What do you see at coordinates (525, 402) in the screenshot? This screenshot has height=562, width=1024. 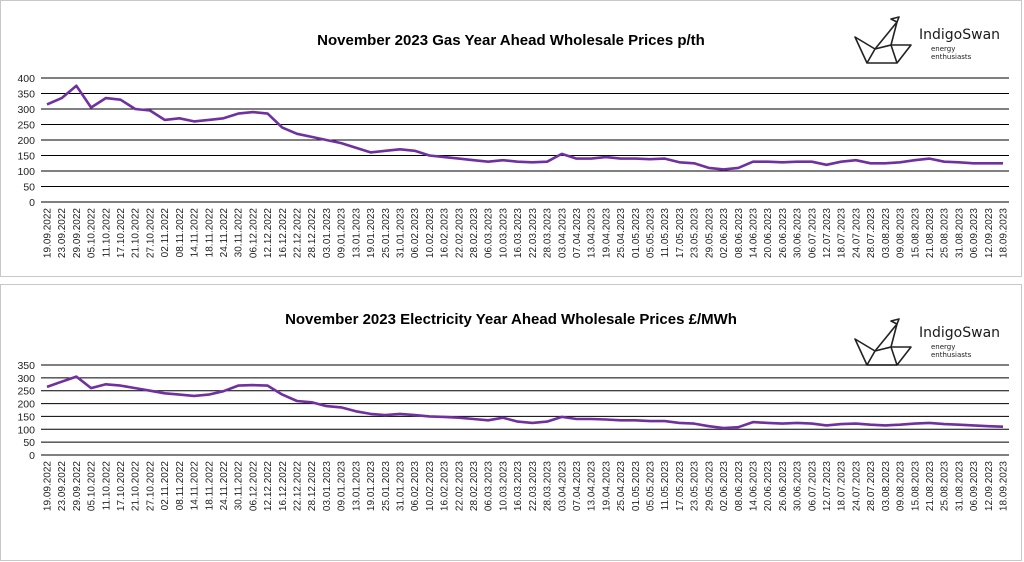 I see `series-line` at bounding box center [525, 402].